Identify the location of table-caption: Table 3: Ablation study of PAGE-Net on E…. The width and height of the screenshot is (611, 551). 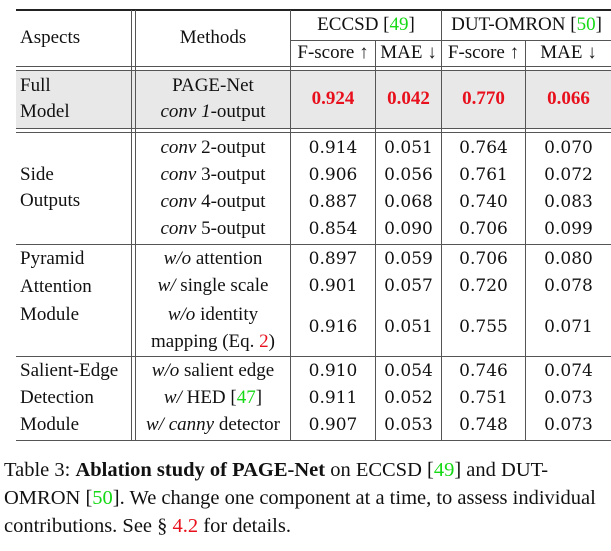
(300, 498).